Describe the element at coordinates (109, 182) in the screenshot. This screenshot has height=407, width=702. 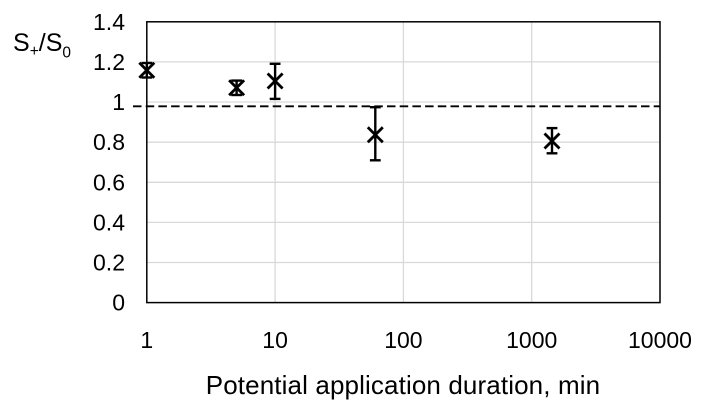
I see `svg-text: 0.6` at that location.